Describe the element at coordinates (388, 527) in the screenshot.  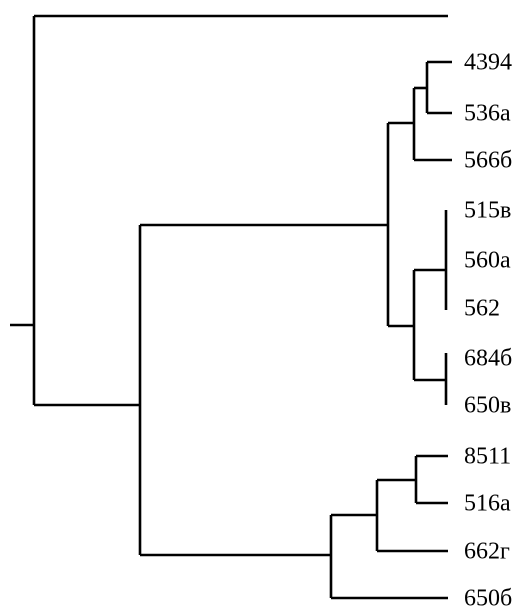
I see `clade-b` at that location.